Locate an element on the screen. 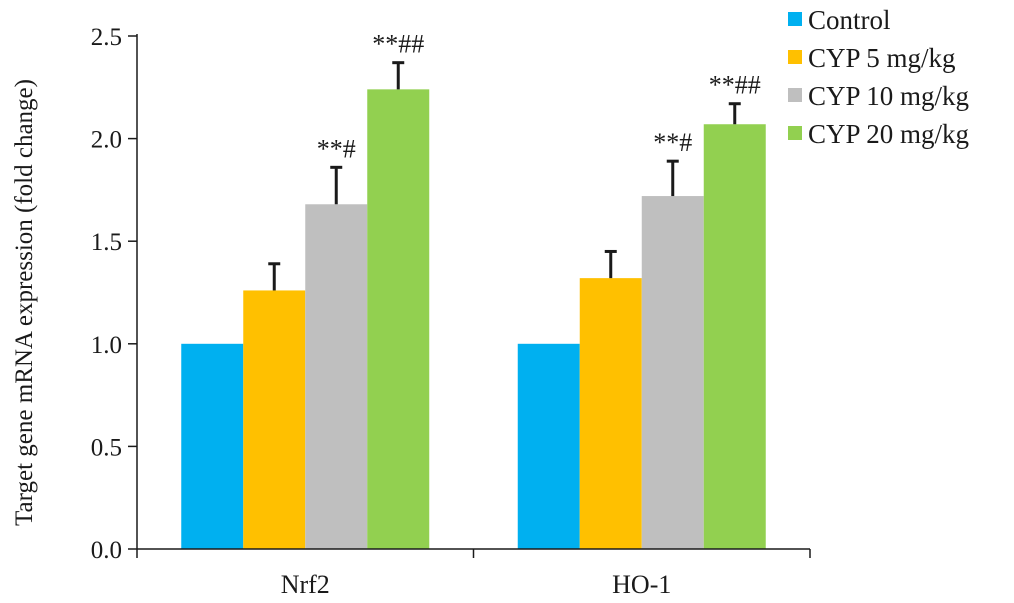  y-axis-ticks: 0.0 0.5 1.0 1.5 2.0 2.5 is located at coordinates (114, 294).